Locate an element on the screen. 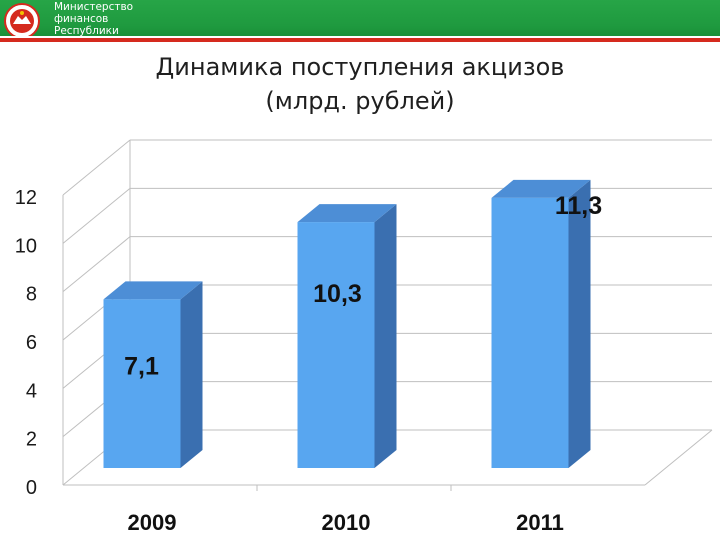 The width and height of the screenshot is (720, 540). ministry-line-2: финансов is located at coordinates (81, 19).